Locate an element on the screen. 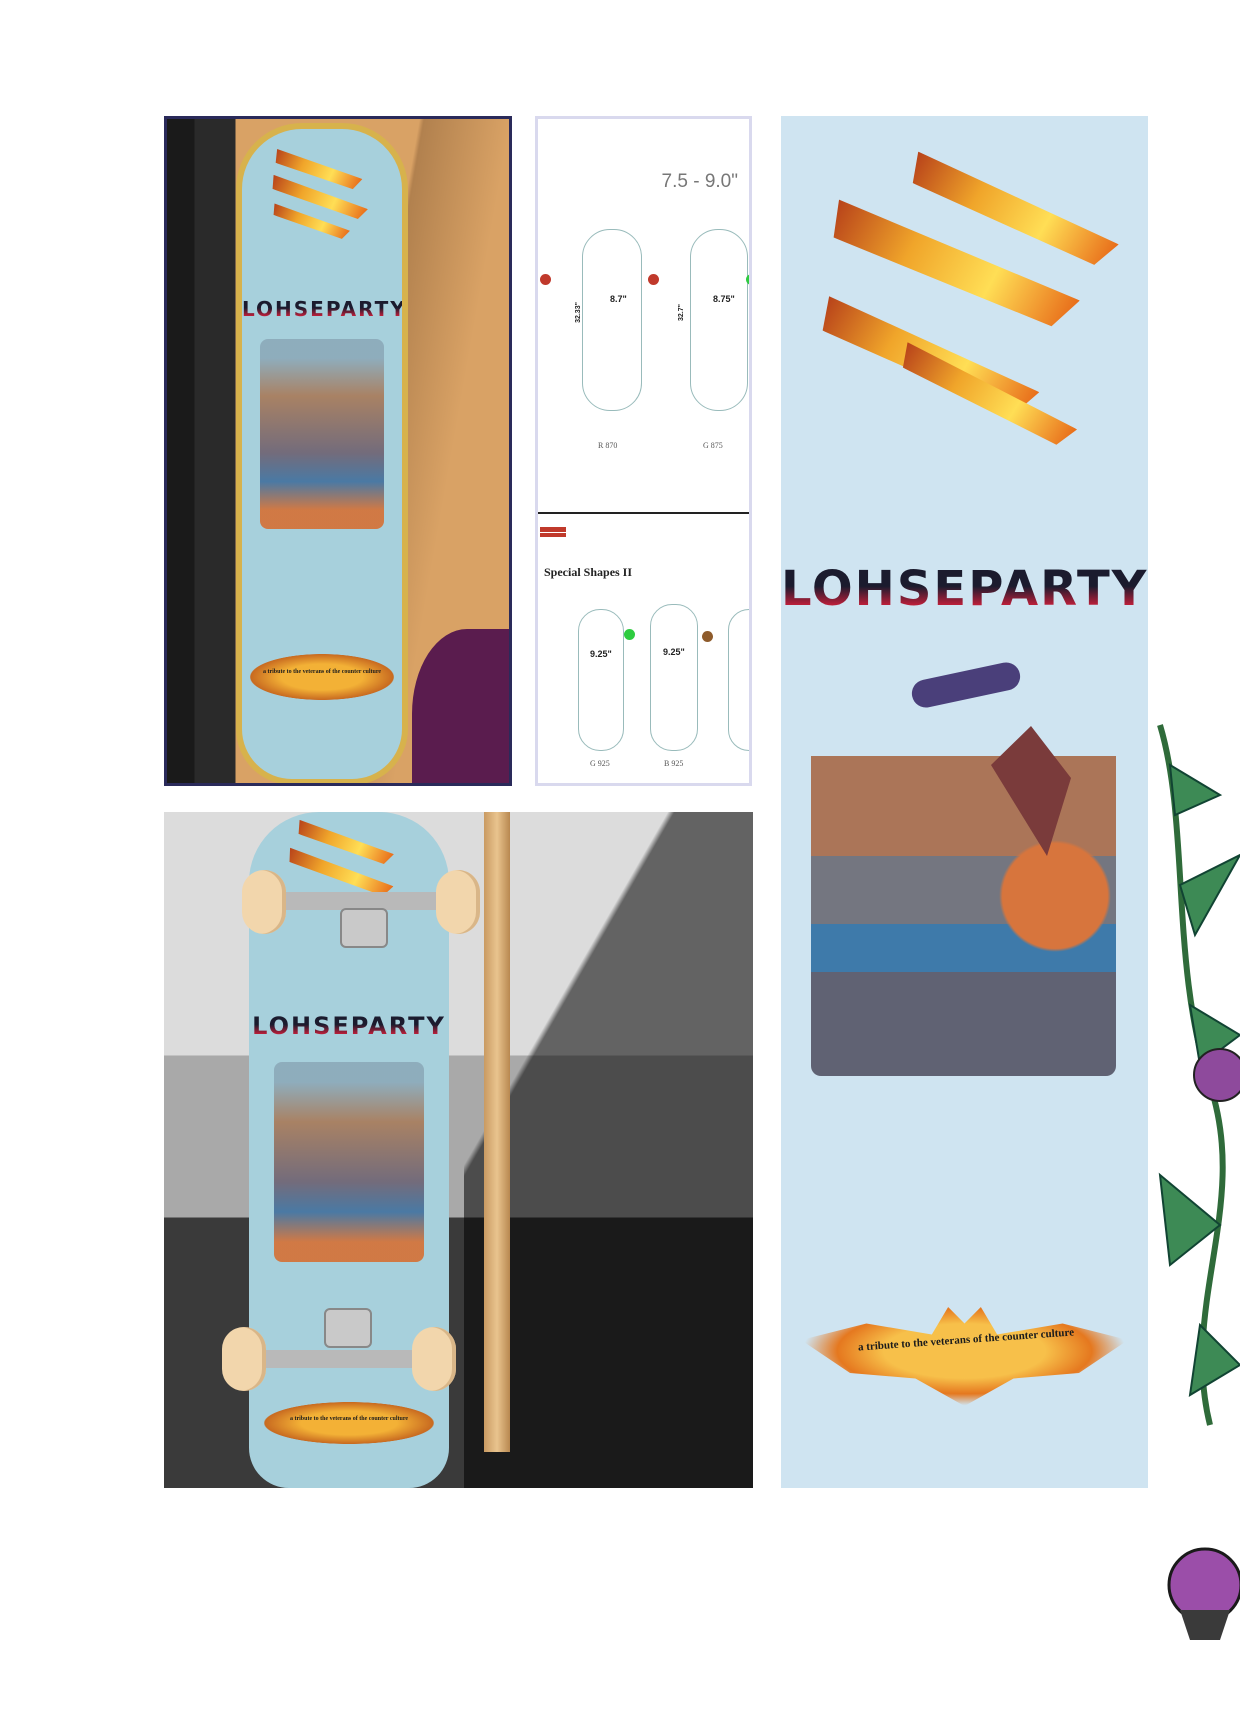 The height and width of the screenshot is (1710, 1240). deck-shape-partial is located at coordinates (738, 680).